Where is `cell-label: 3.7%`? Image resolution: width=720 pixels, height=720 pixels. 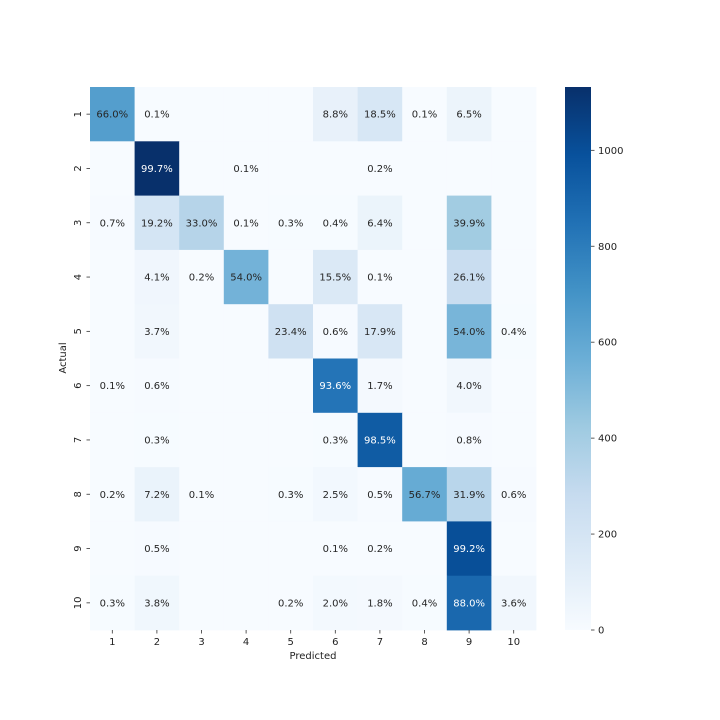 cell-label: 3.7% is located at coordinates (156, 332).